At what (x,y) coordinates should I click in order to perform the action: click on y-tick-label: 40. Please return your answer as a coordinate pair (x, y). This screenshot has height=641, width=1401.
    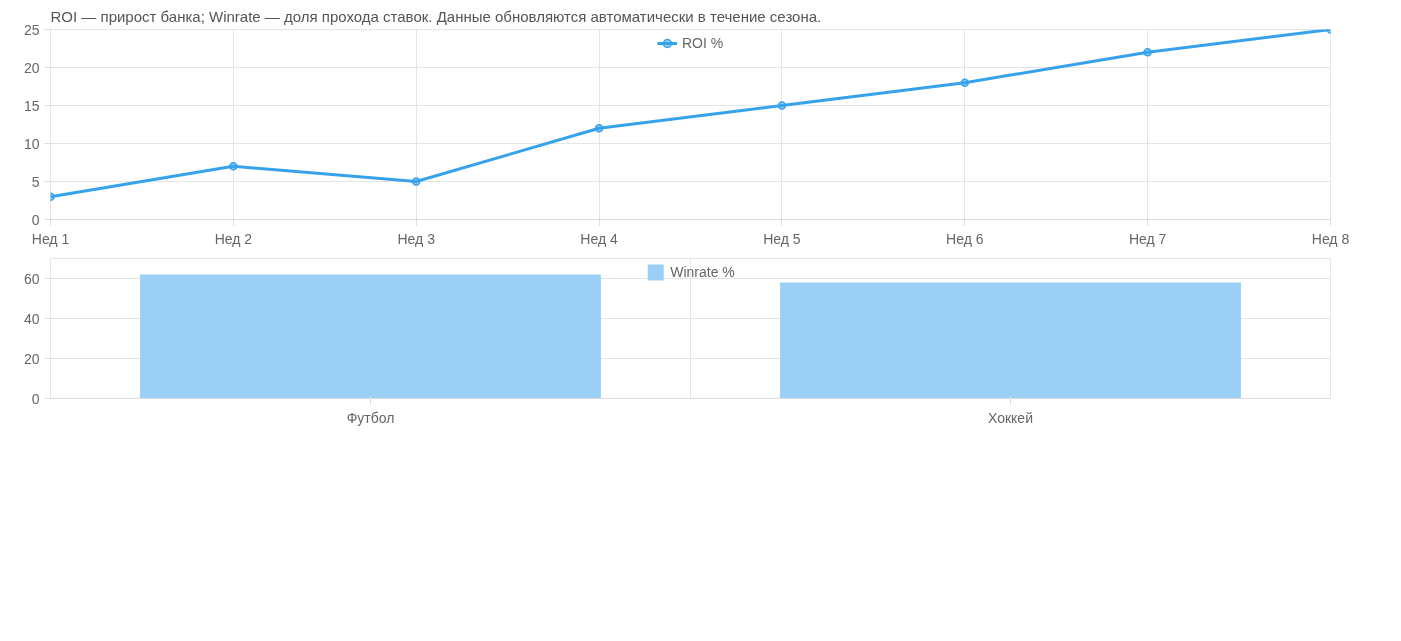
    Looking at the image, I should click on (31, 318).